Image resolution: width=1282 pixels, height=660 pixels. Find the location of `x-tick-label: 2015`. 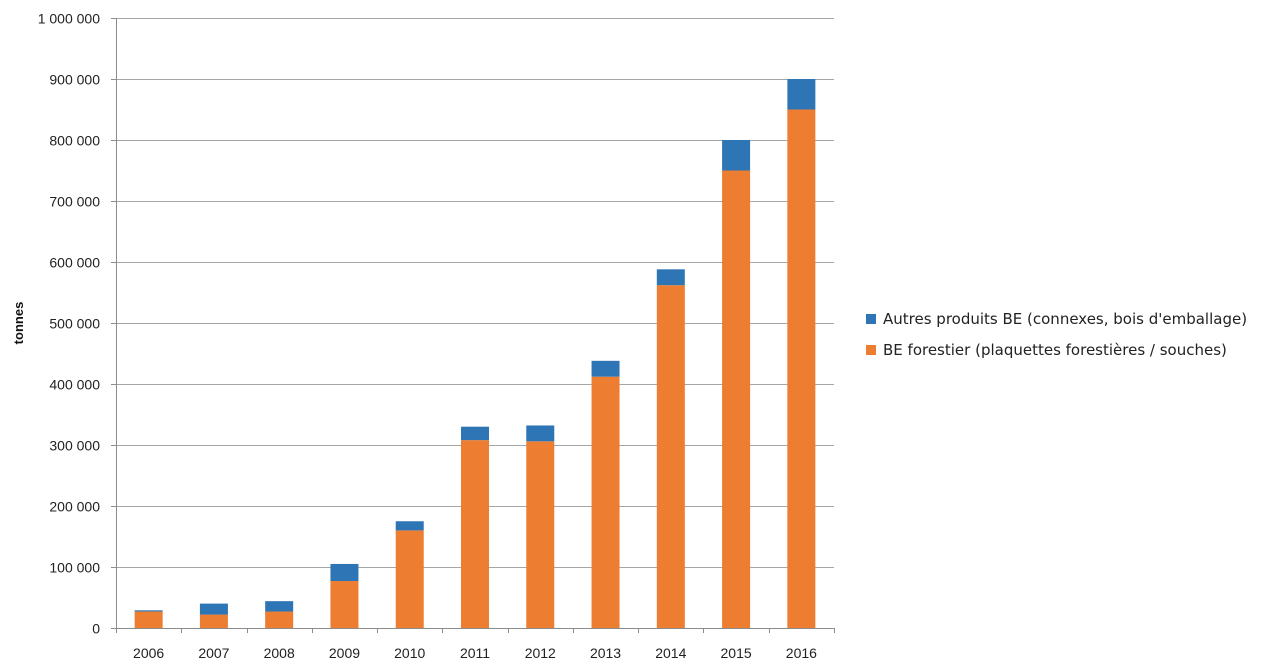

x-tick-label: 2015 is located at coordinates (736, 652).